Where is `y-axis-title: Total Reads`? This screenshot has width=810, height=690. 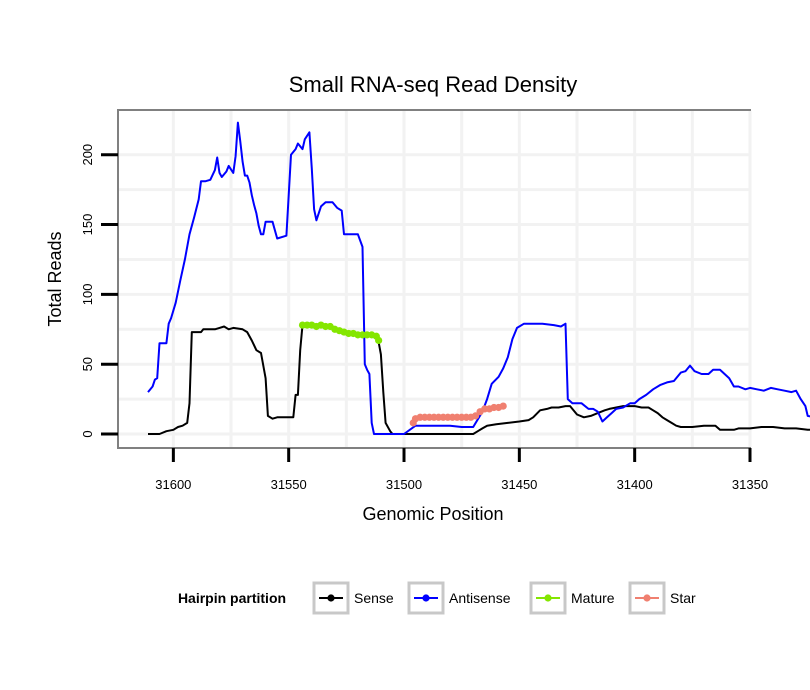 y-axis-title: Total Reads is located at coordinates (55, 278).